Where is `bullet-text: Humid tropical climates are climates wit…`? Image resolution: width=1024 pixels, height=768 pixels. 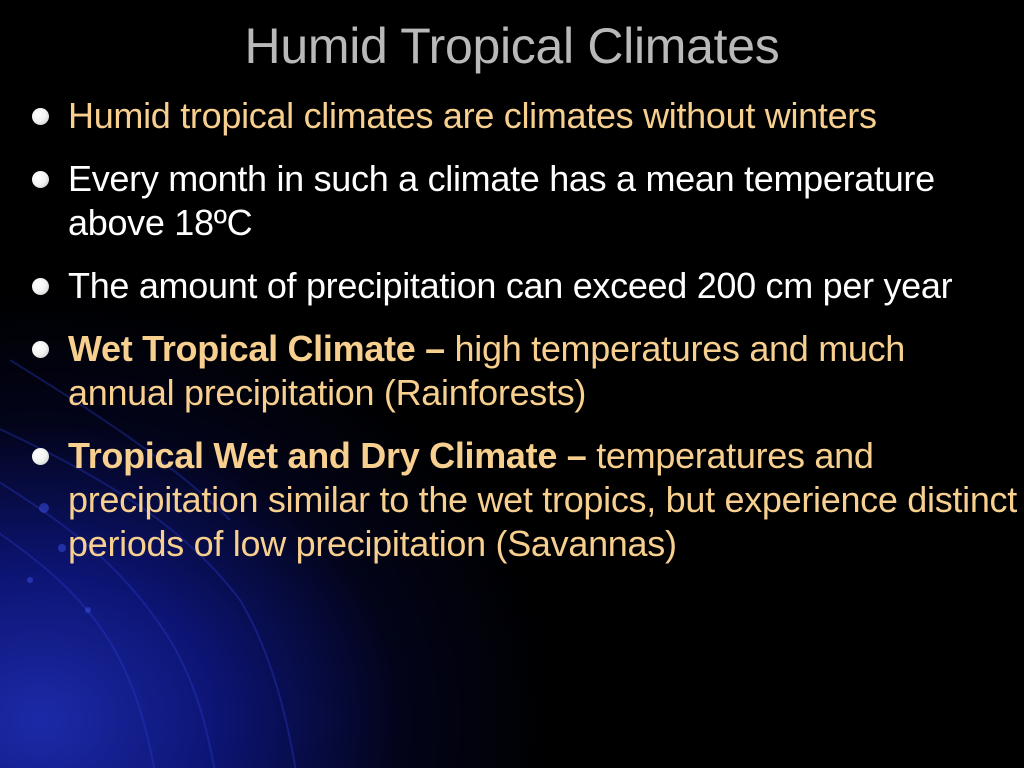
bullet-text: Humid tropical climates are climates wit… is located at coordinates (472, 115).